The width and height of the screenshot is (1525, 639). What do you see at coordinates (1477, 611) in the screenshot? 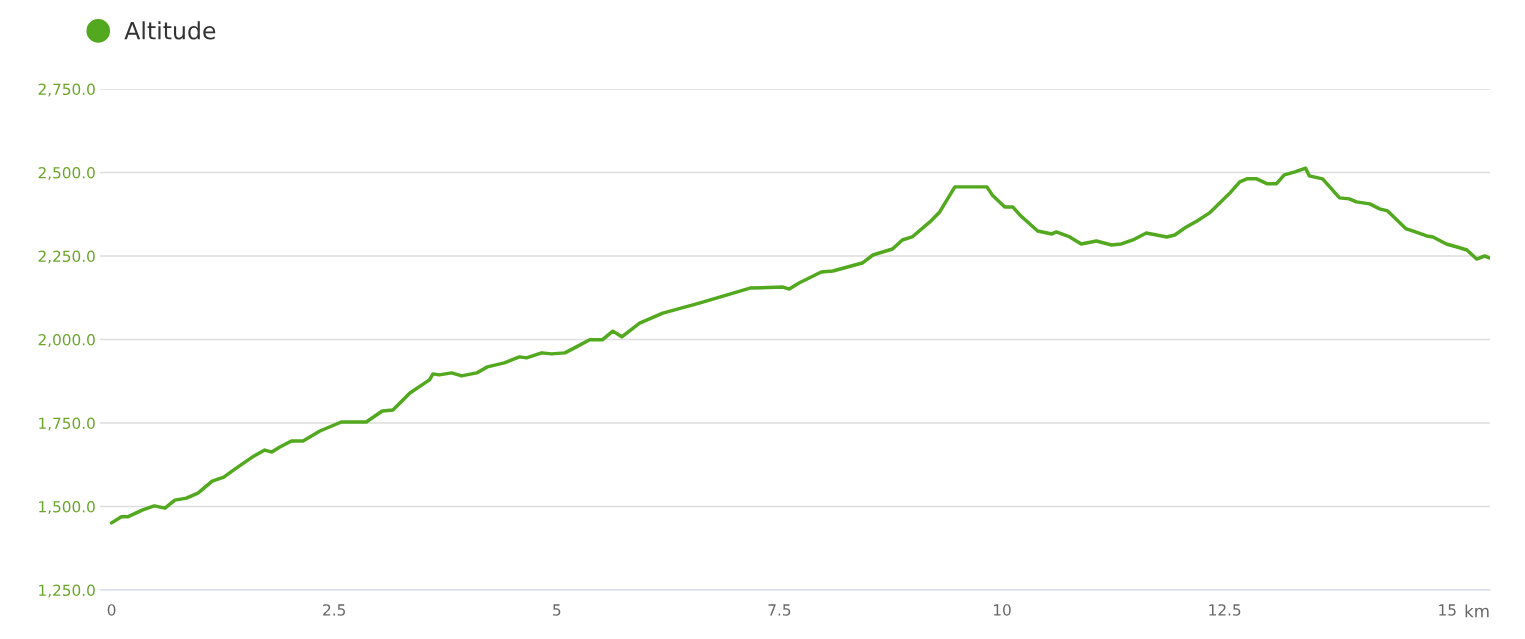
I see `x-axis-title: km` at bounding box center [1477, 611].